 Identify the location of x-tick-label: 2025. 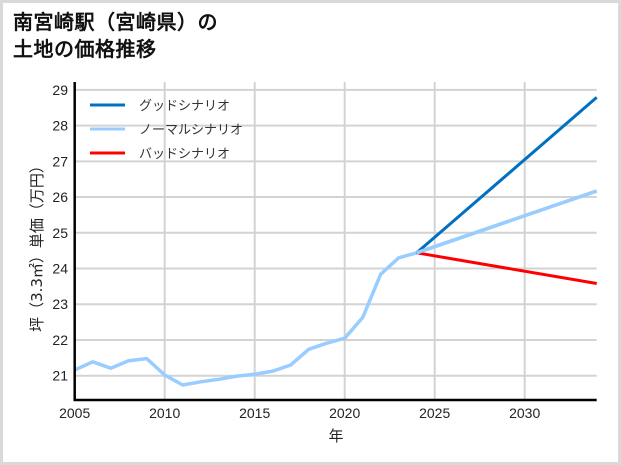
(434, 413).